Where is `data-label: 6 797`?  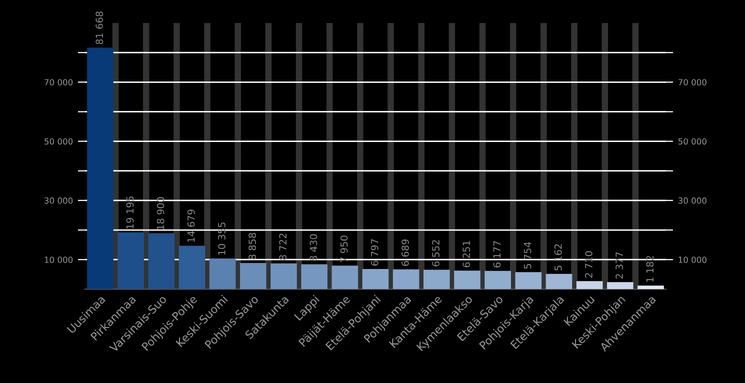 data-label: 6 797 is located at coordinates (374, 252).